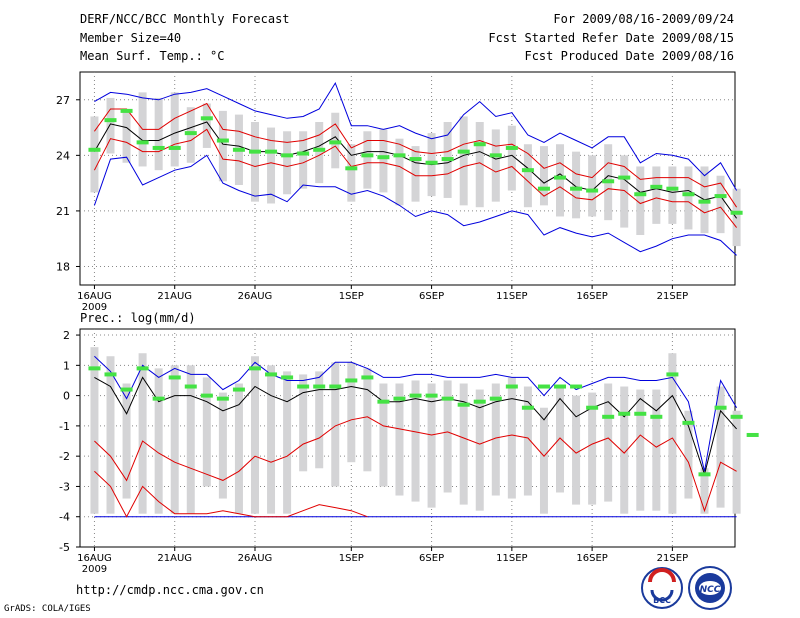  What do you see at coordinates (66, 365) in the screenshot?
I see `y-tick-label: 1` at bounding box center [66, 365].